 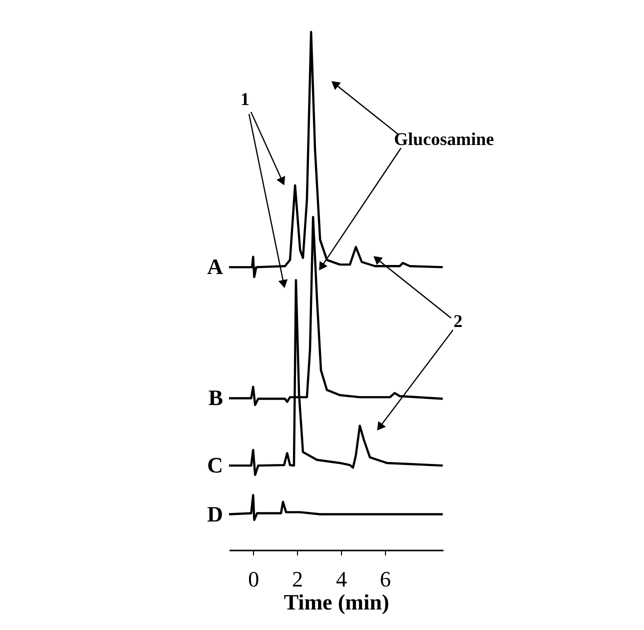 What do you see at coordinates (298, 579) in the screenshot?
I see `x-tick-label: 2` at bounding box center [298, 579].